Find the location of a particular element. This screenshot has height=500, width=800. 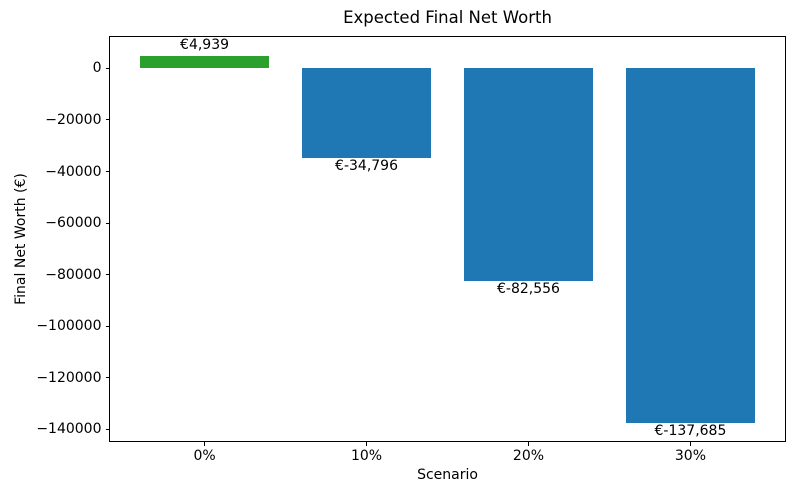

bar-30% is located at coordinates (690, 246).